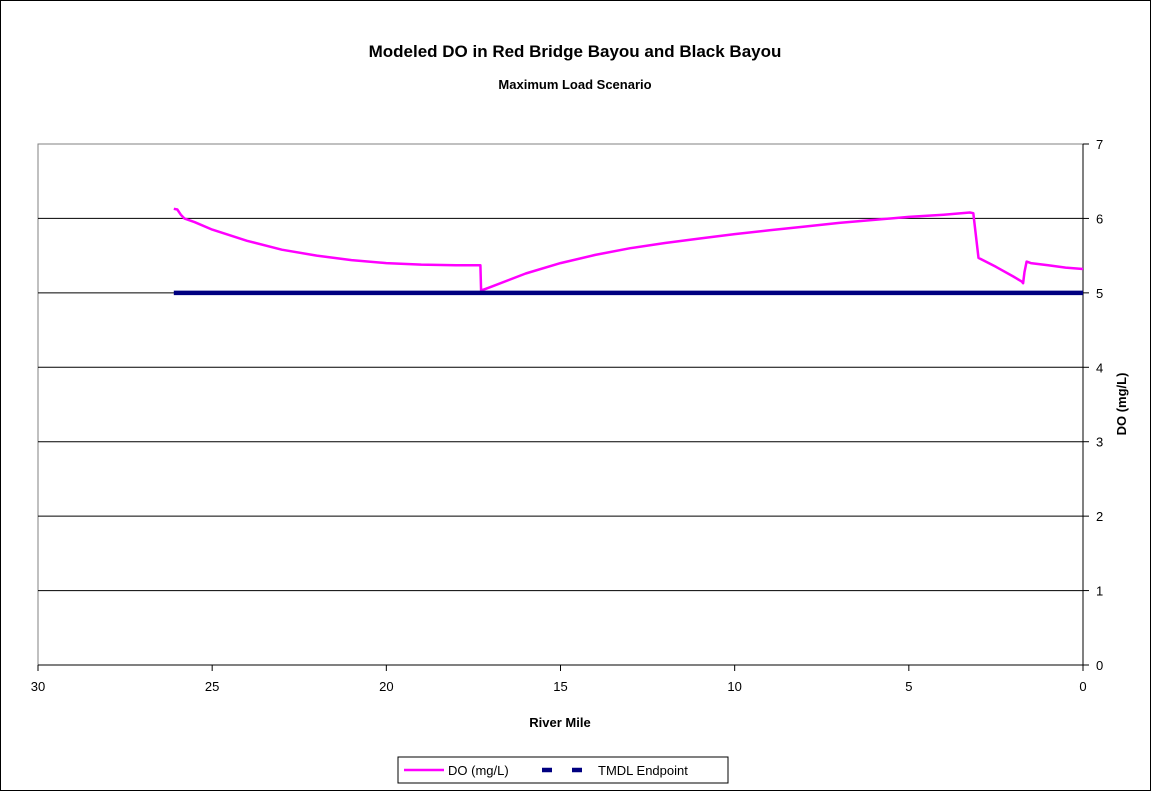 Image resolution: width=1151 pixels, height=796 pixels. I want to click on x-axis-title: River Mile, so click(559, 722).